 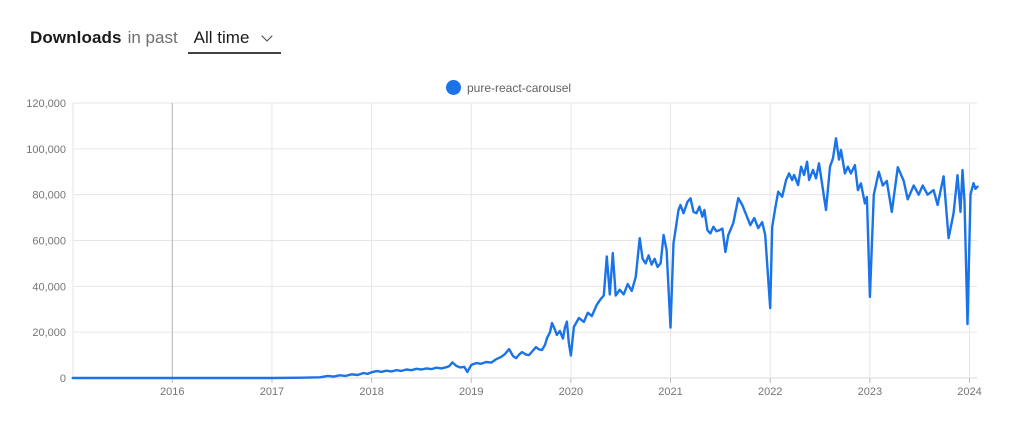 What do you see at coordinates (49, 333) in the screenshot?
I see `svg-text: 20,000` at bounding box center [49, 333].